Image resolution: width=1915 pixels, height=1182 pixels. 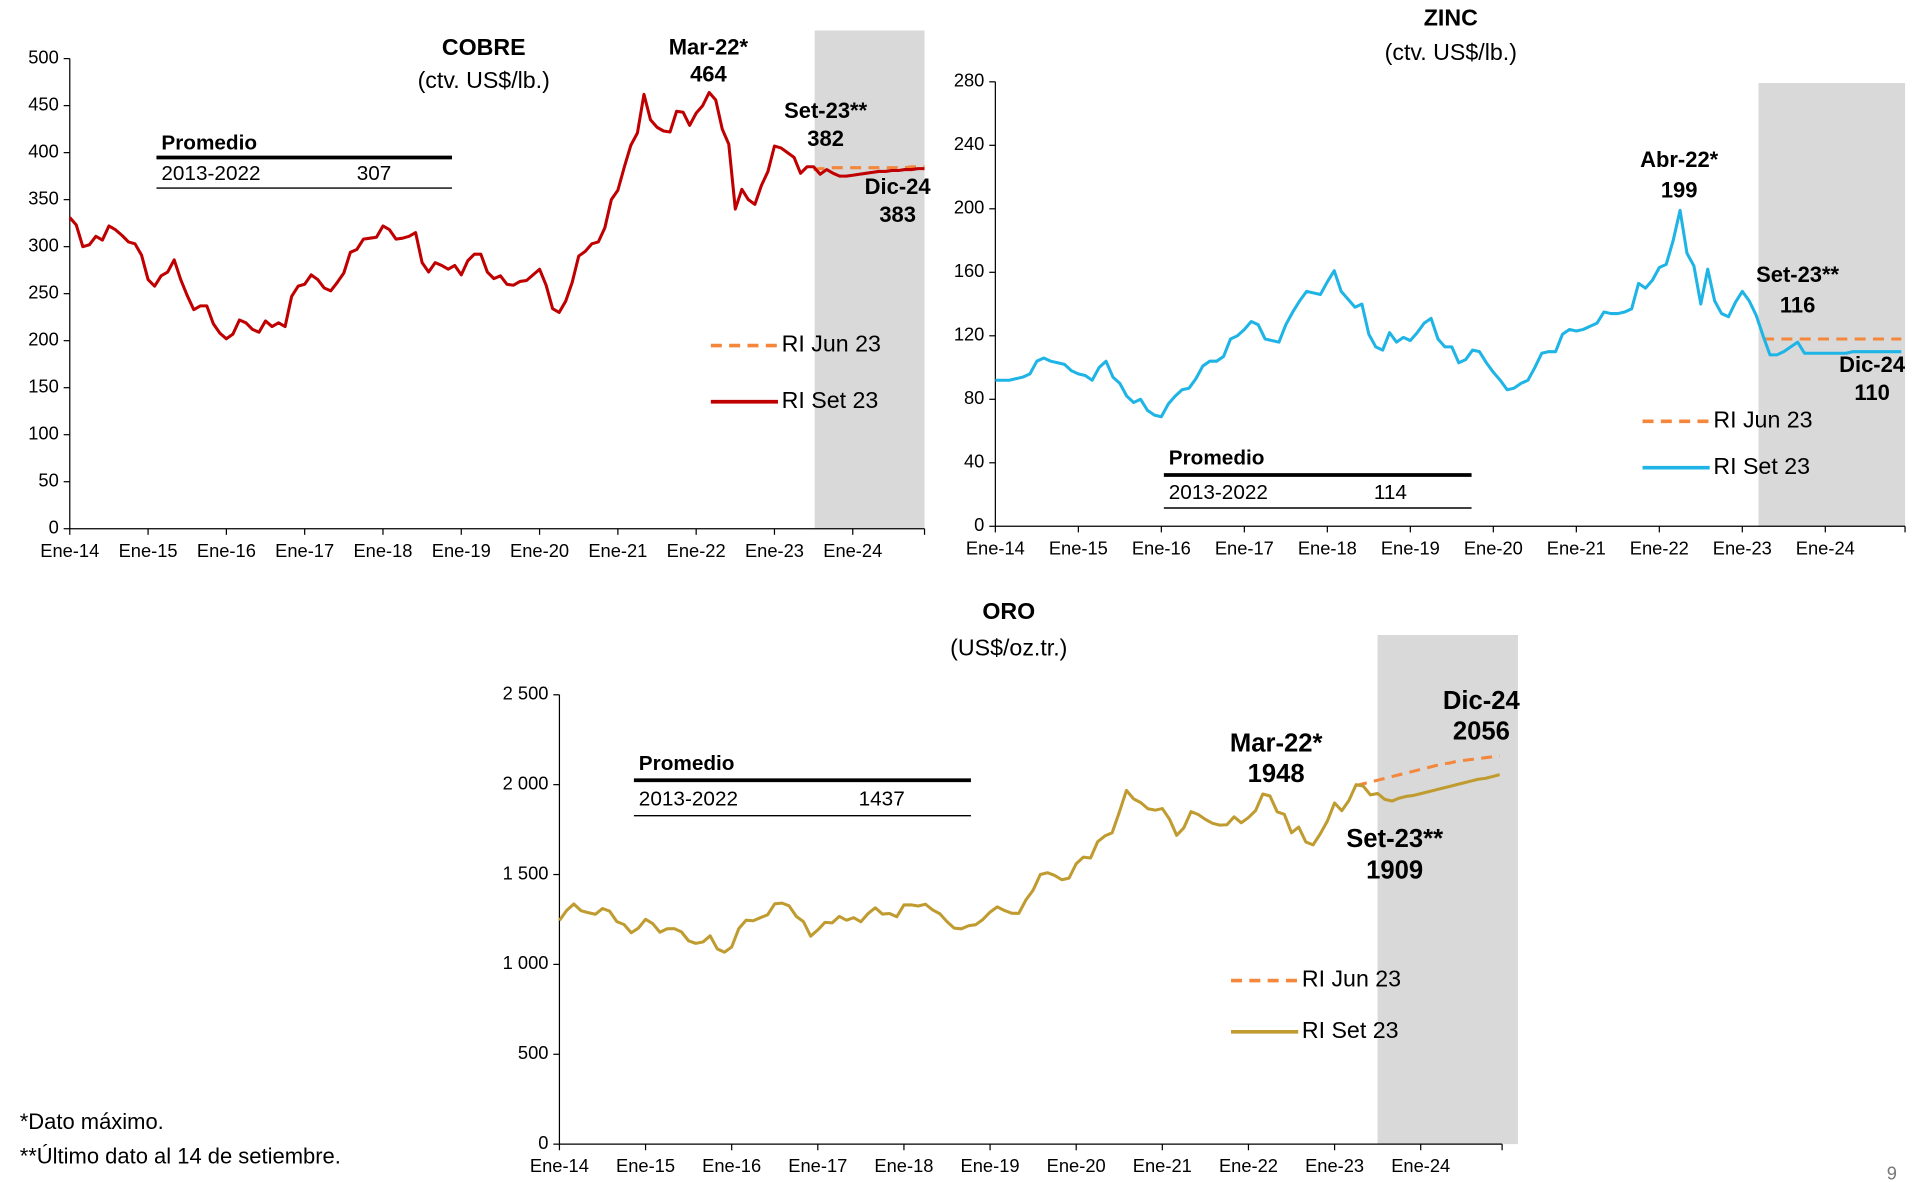 What do you see at coordinates (1276, 774) in the screenshot?
I see `annotation-value: 1948` at bounding box center [1276, 774].